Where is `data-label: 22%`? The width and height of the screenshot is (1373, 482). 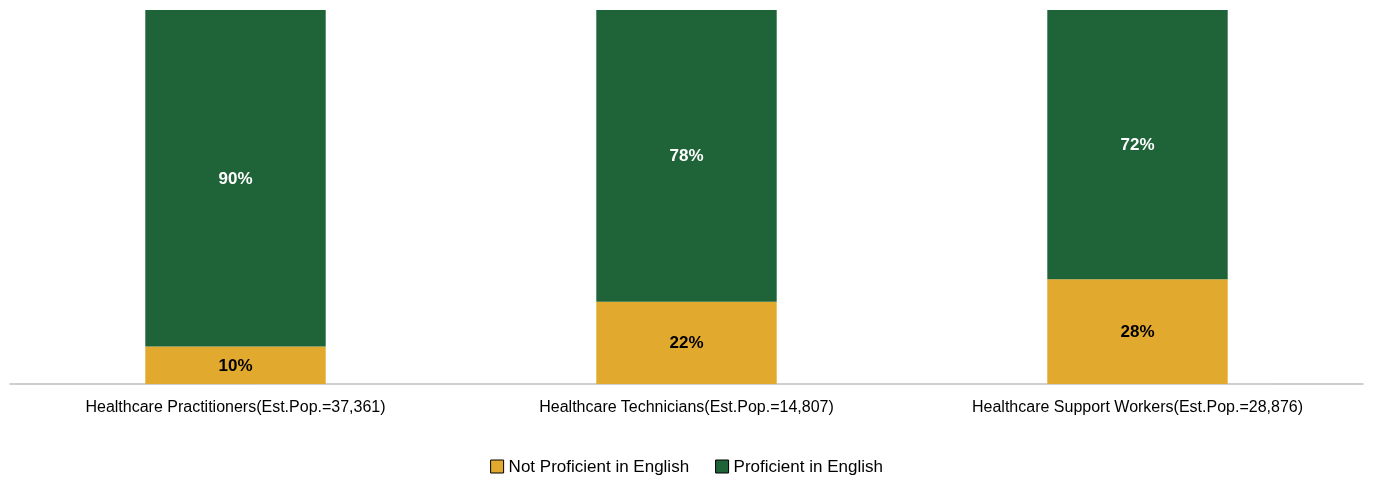
data-label: 22% is located at coordinates (686, 343).